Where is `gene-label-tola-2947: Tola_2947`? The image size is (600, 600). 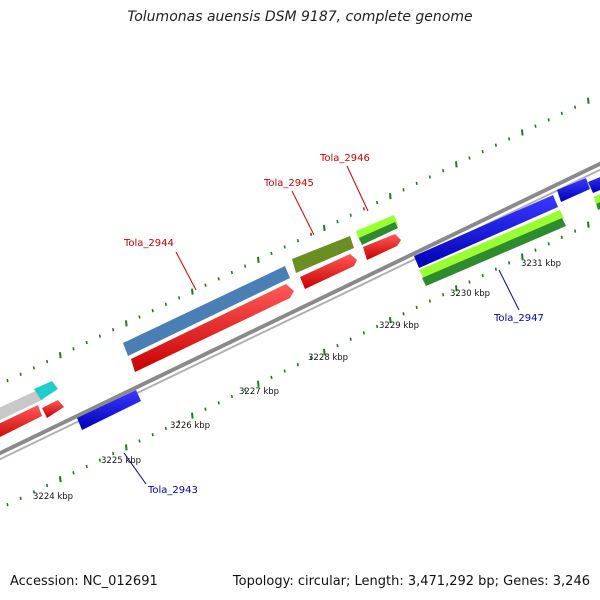
gene-label-tola-2947: Tola_2947 is located at coordinates (518, 318).